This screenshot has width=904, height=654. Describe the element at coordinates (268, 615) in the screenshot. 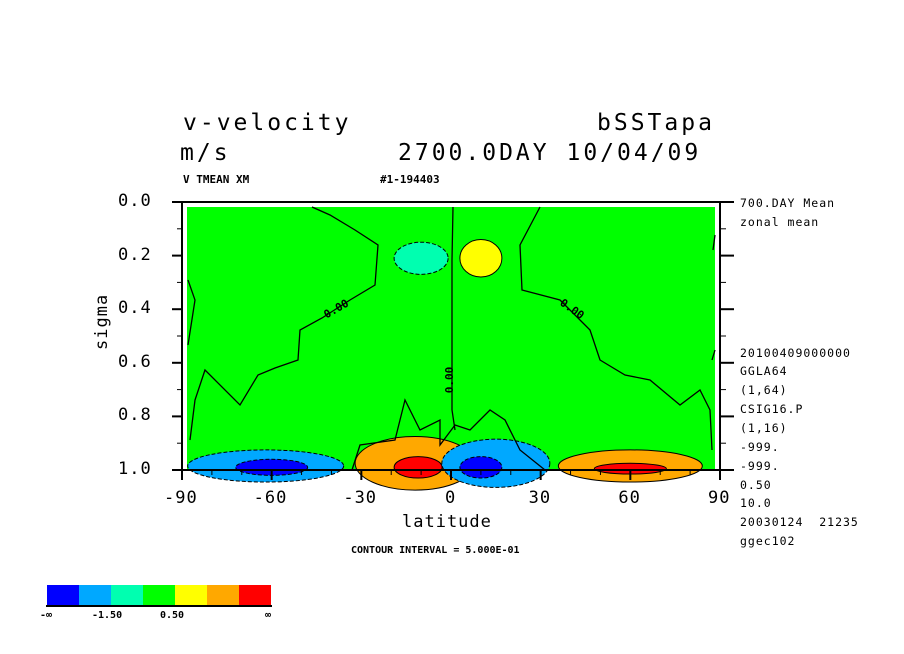

I see `colorbar-label: ∞` at that location.